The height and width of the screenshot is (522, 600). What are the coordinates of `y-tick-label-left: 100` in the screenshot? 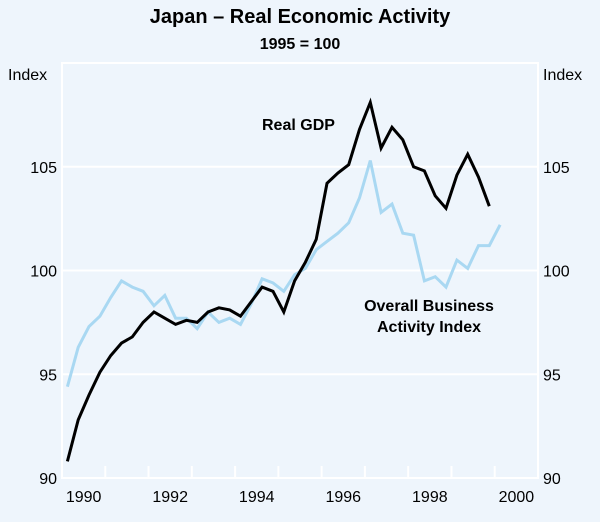 It's located at (43, 272).